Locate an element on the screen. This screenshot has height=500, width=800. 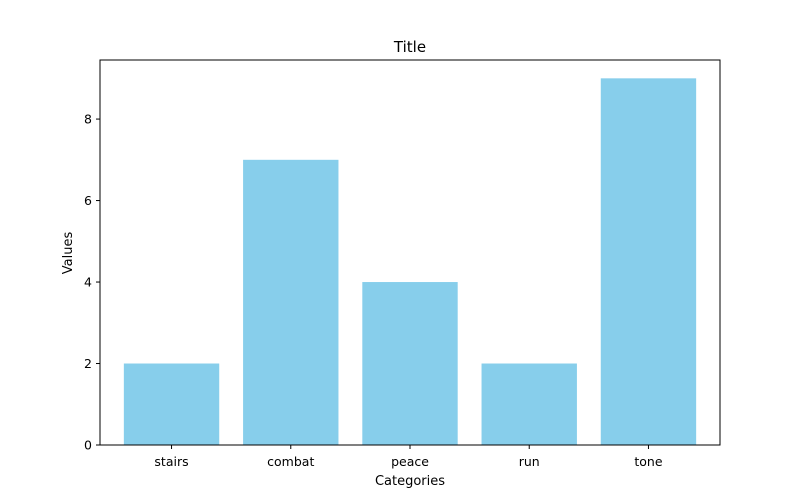
y-axis-label: Values is located at coordinates (68, 253).